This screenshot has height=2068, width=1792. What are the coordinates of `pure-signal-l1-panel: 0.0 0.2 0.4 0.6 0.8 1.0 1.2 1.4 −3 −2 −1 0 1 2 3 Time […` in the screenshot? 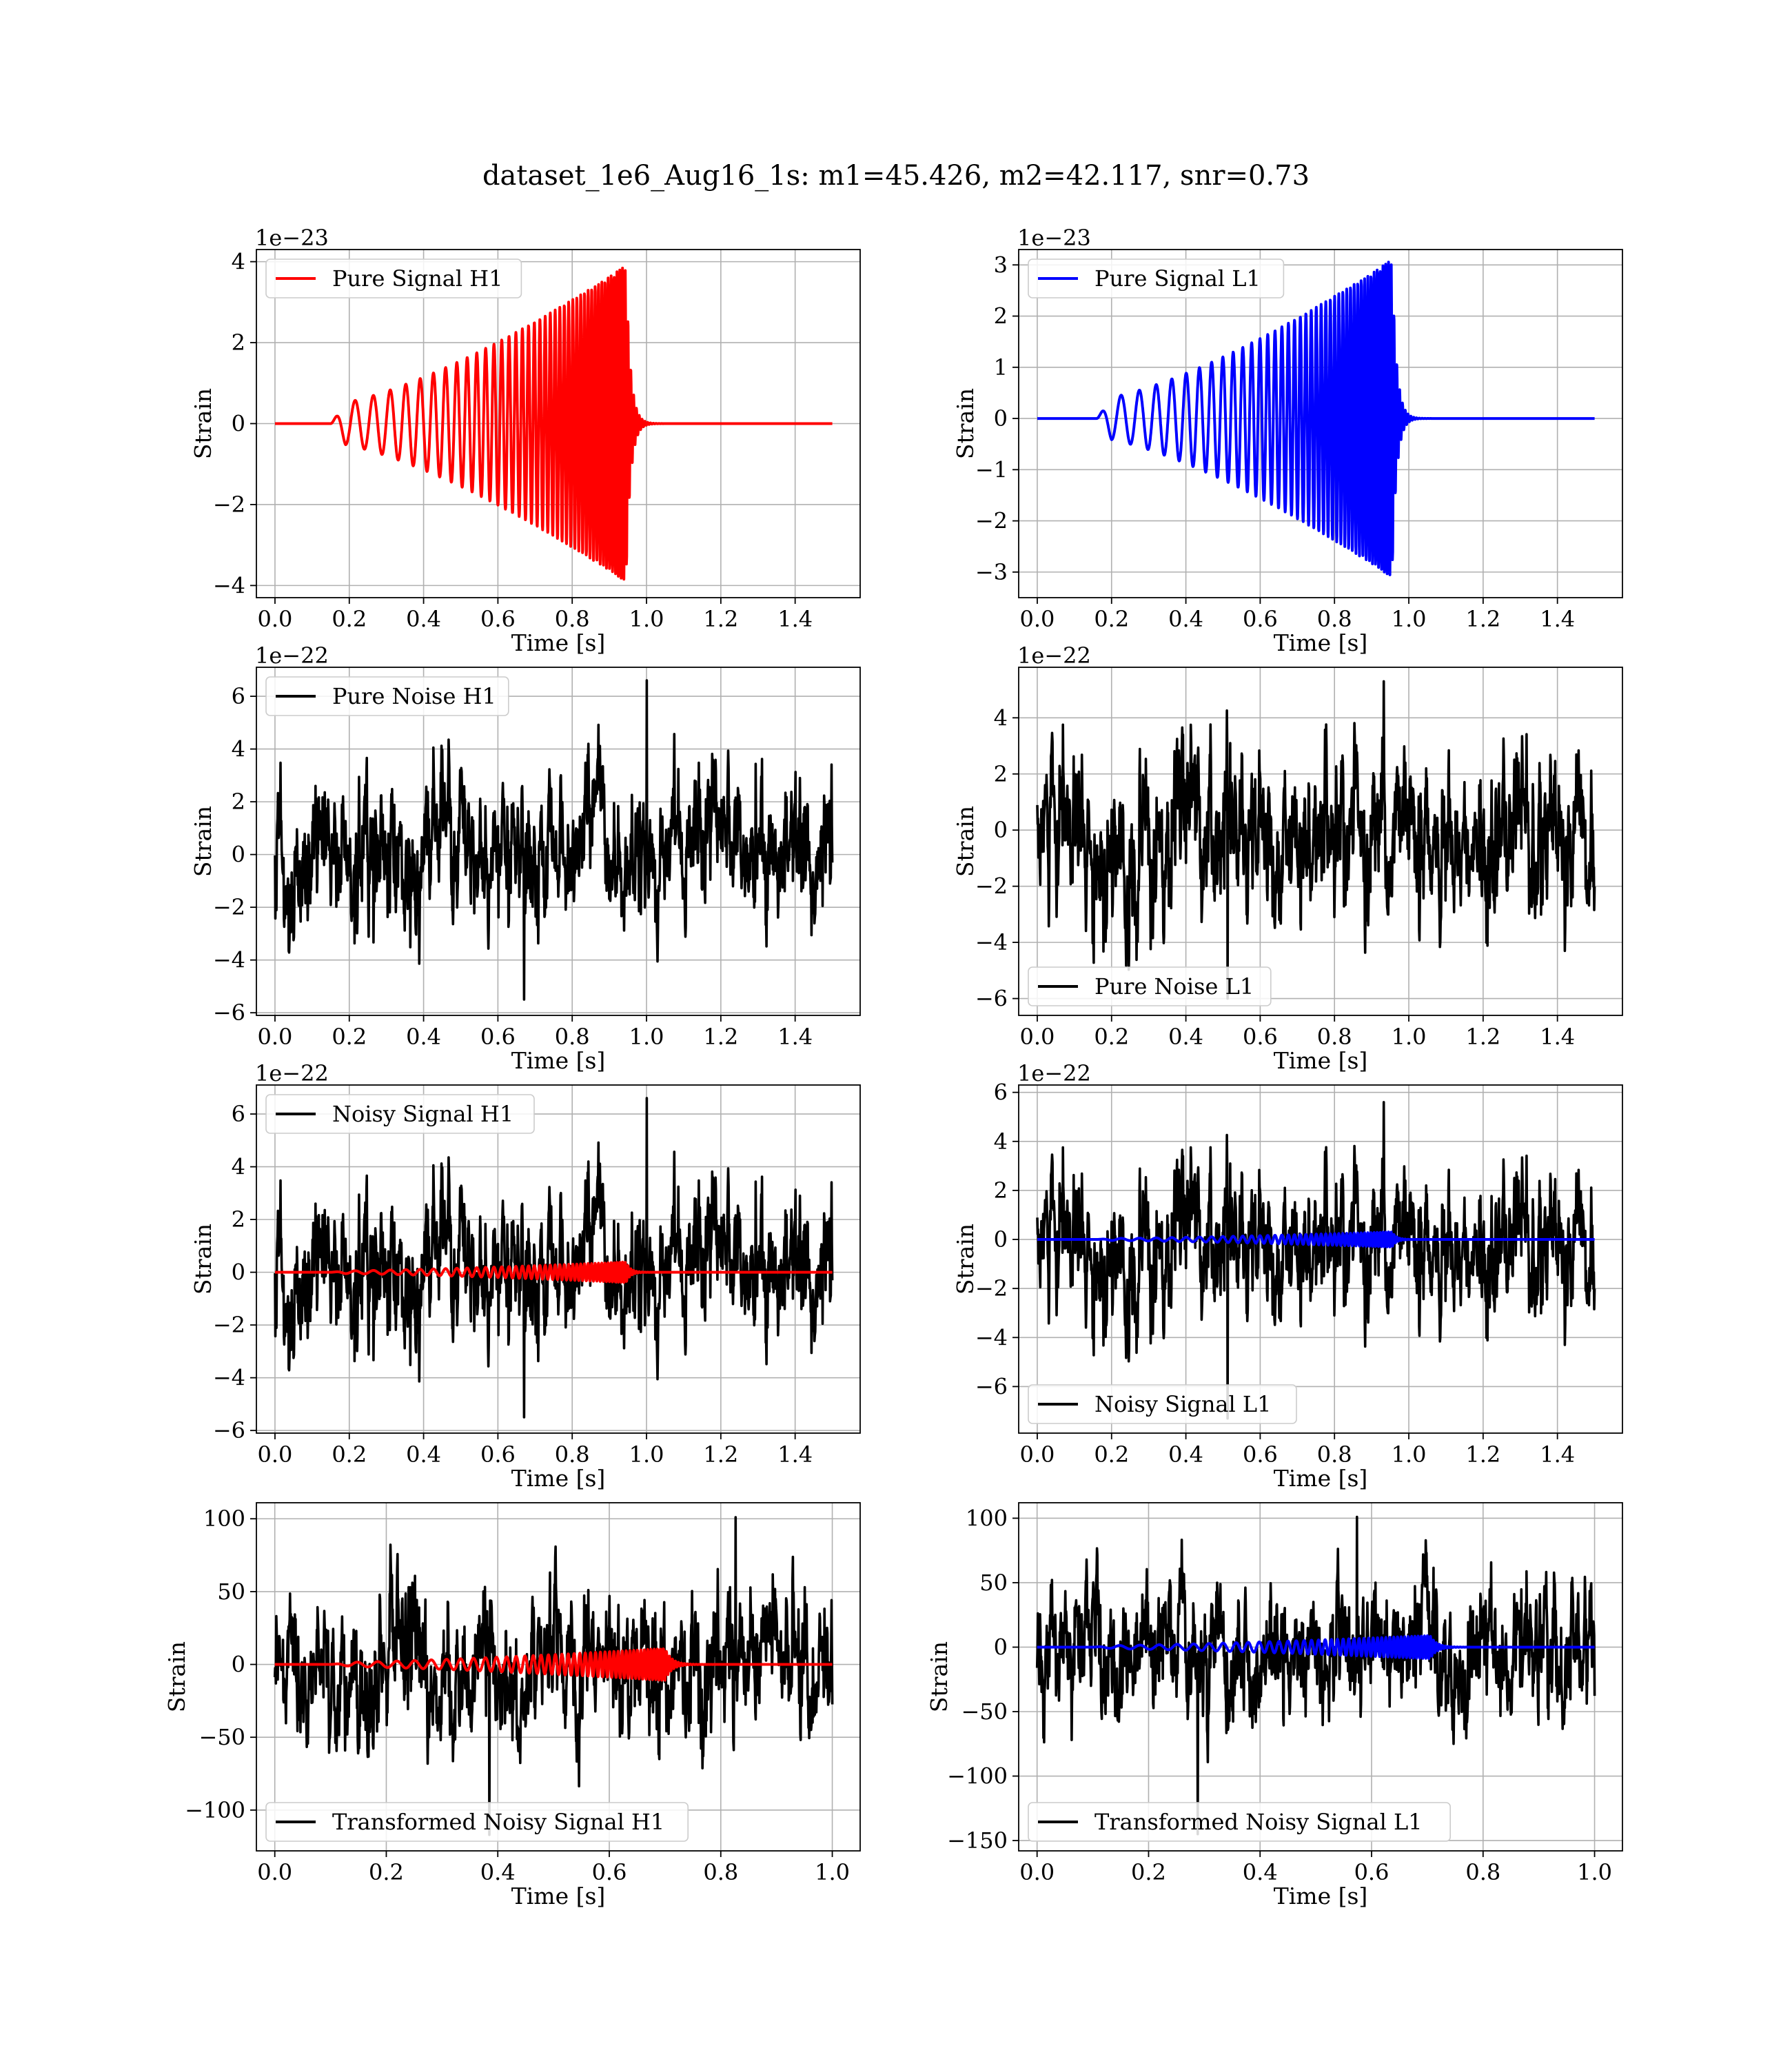 It's located at (1287, 440).